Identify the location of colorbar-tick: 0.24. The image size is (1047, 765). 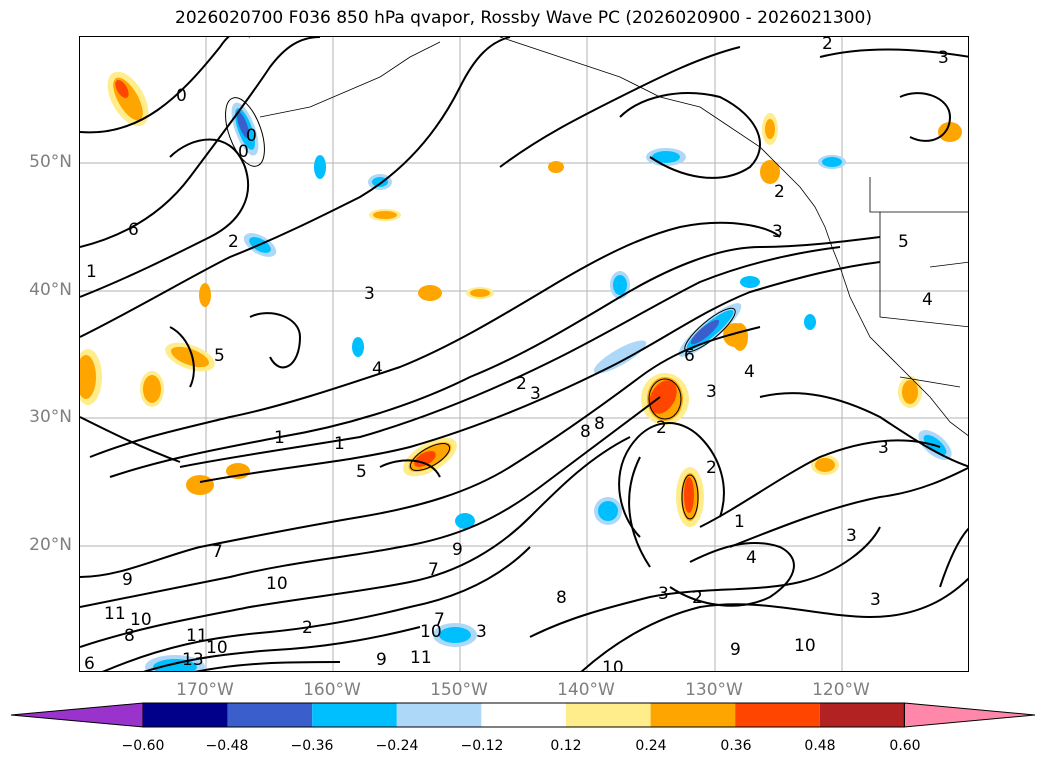
(651, 746).